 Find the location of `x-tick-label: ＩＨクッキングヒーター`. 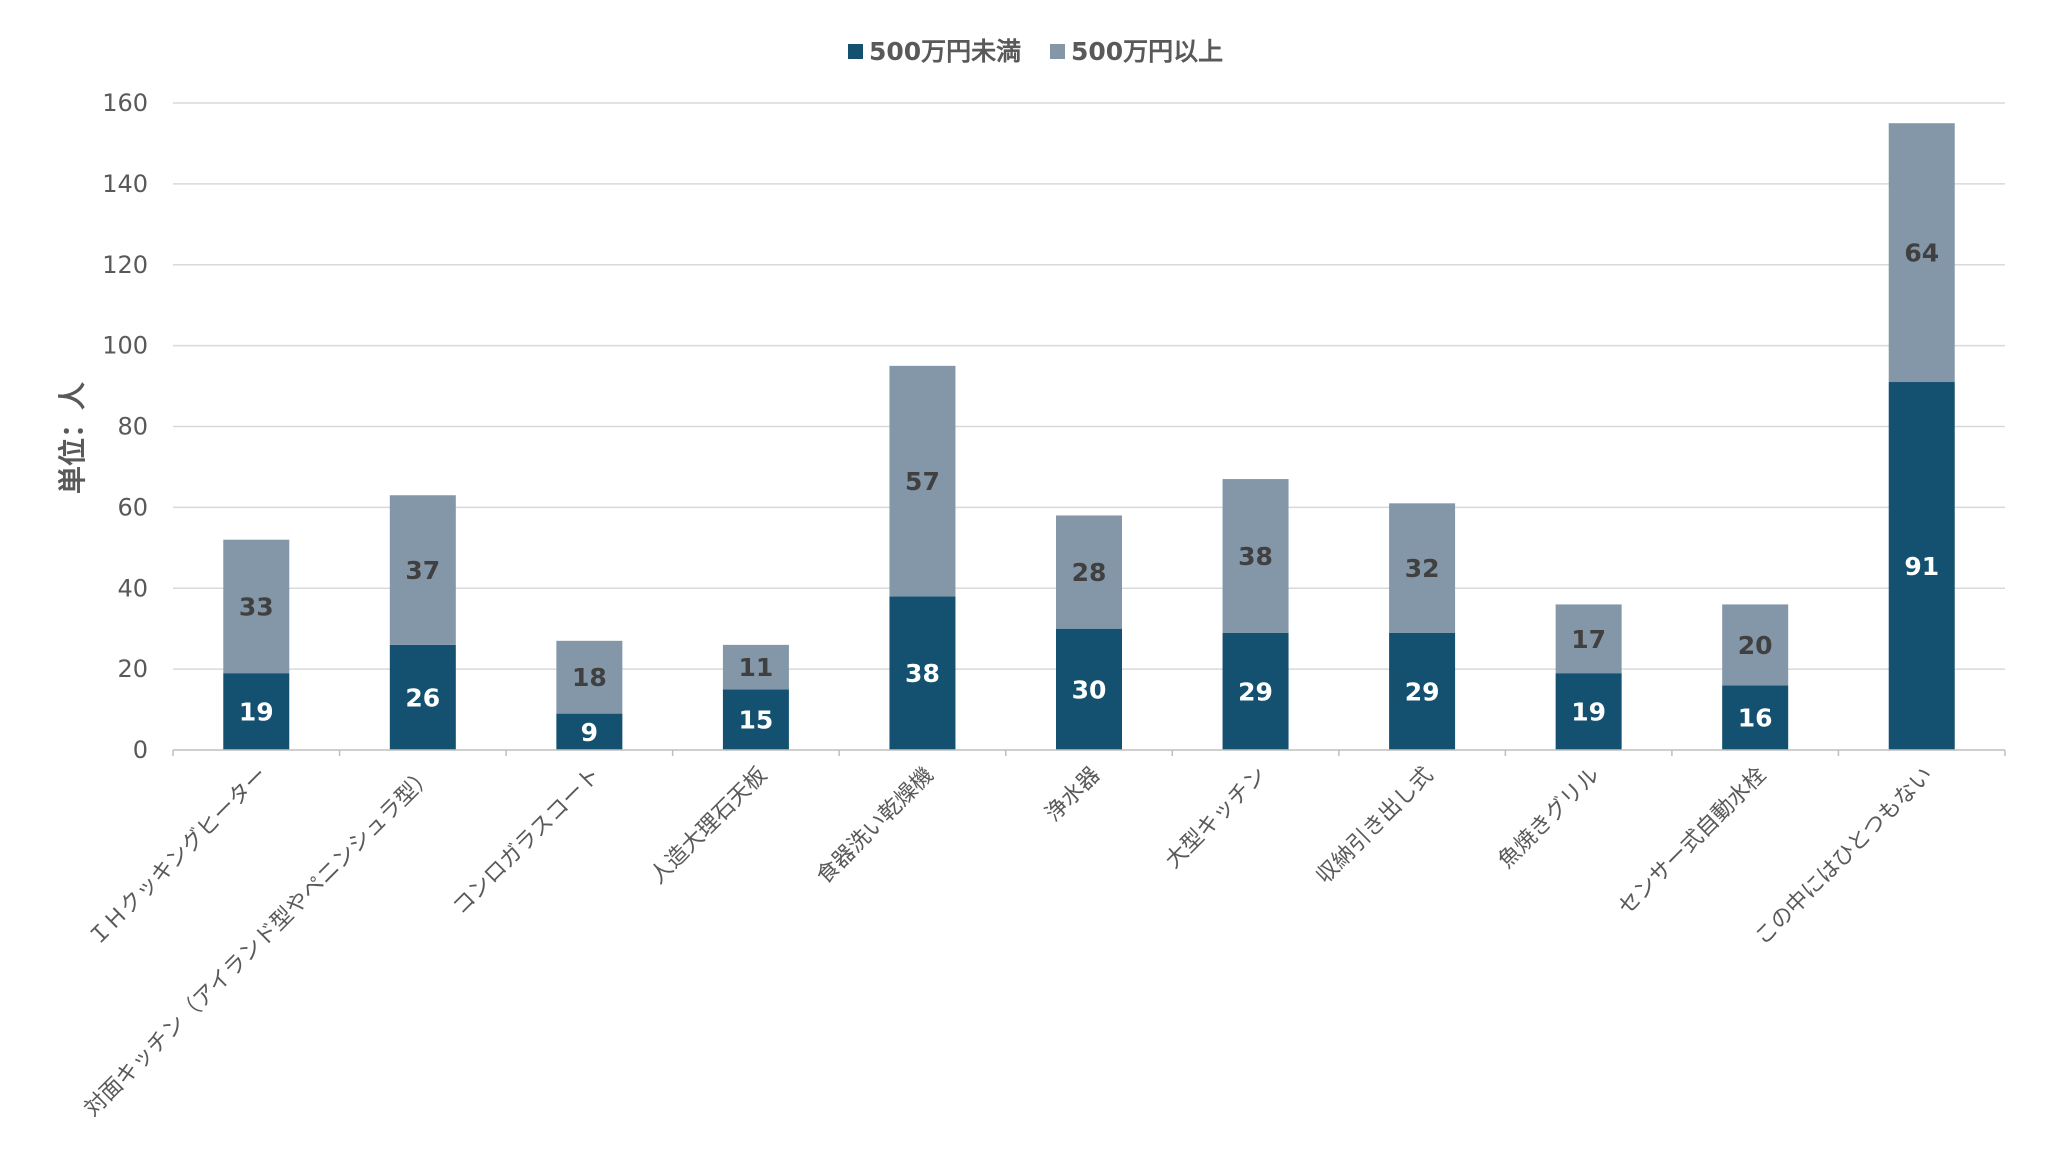

x-tick-label: ＩＨクッキングヒーター is located at coordinates (178, 857).